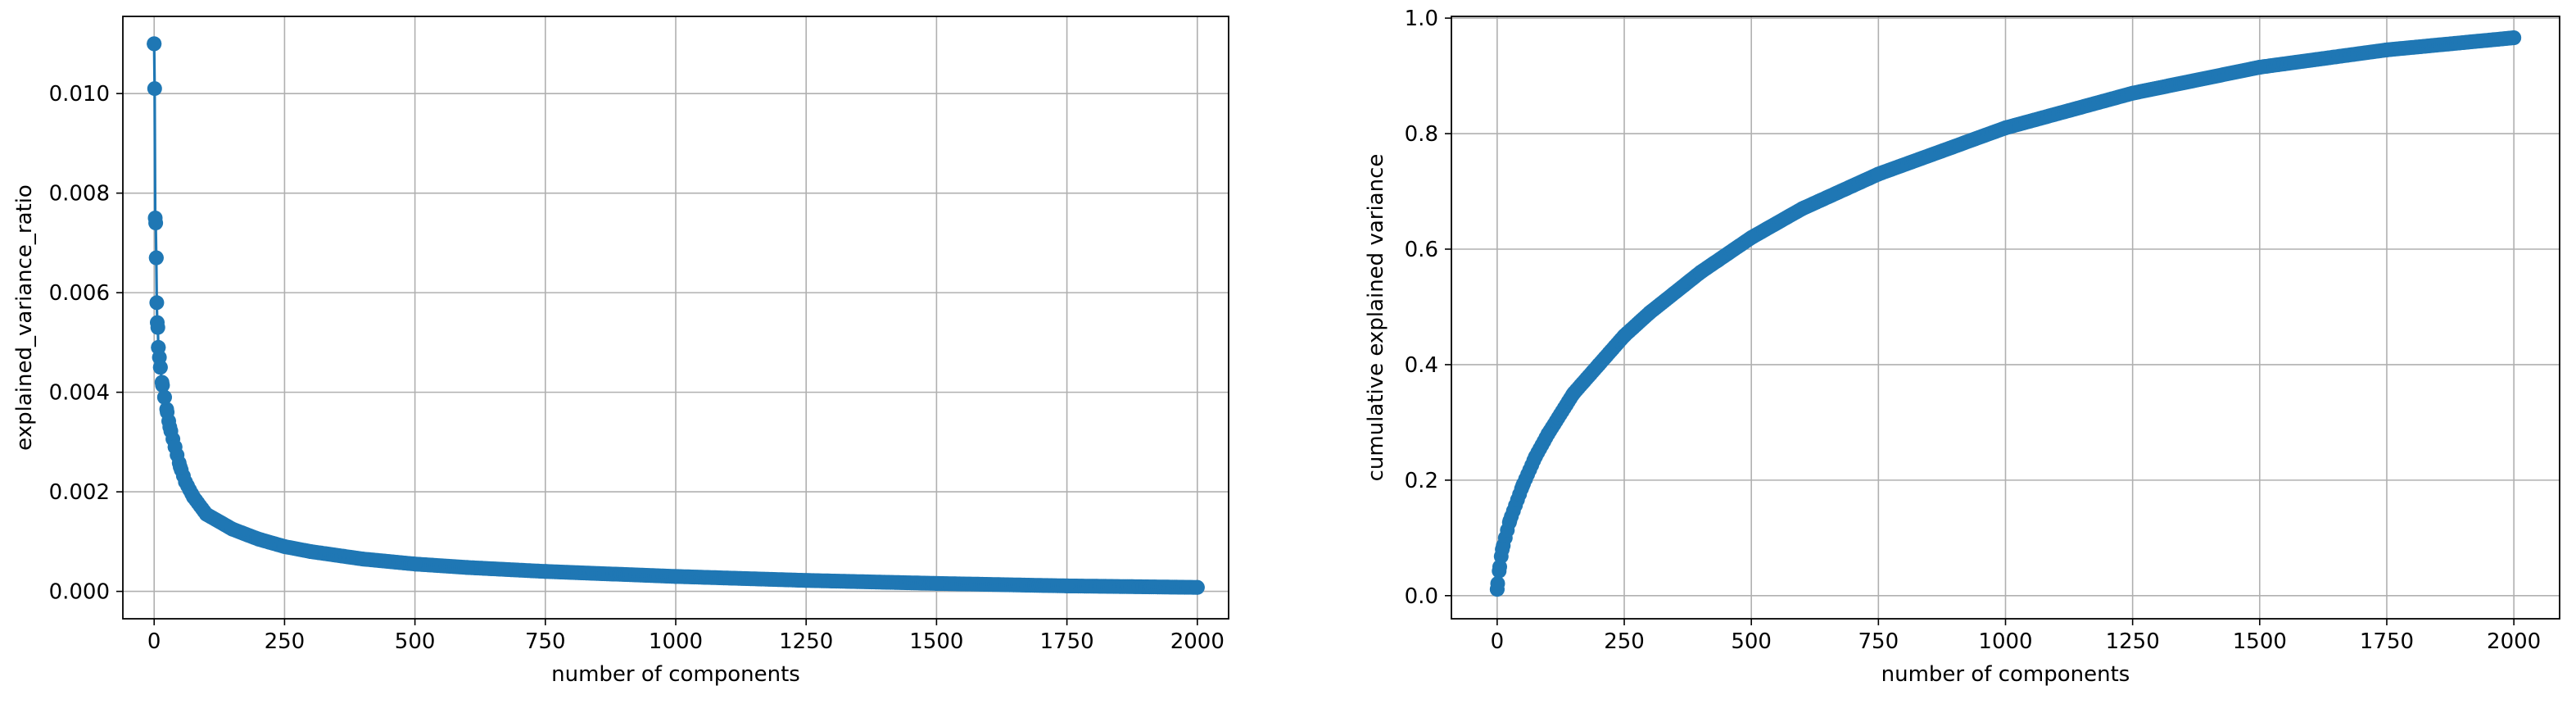  I want to click on y-tick-label: 0.6, so click(1421, 250).